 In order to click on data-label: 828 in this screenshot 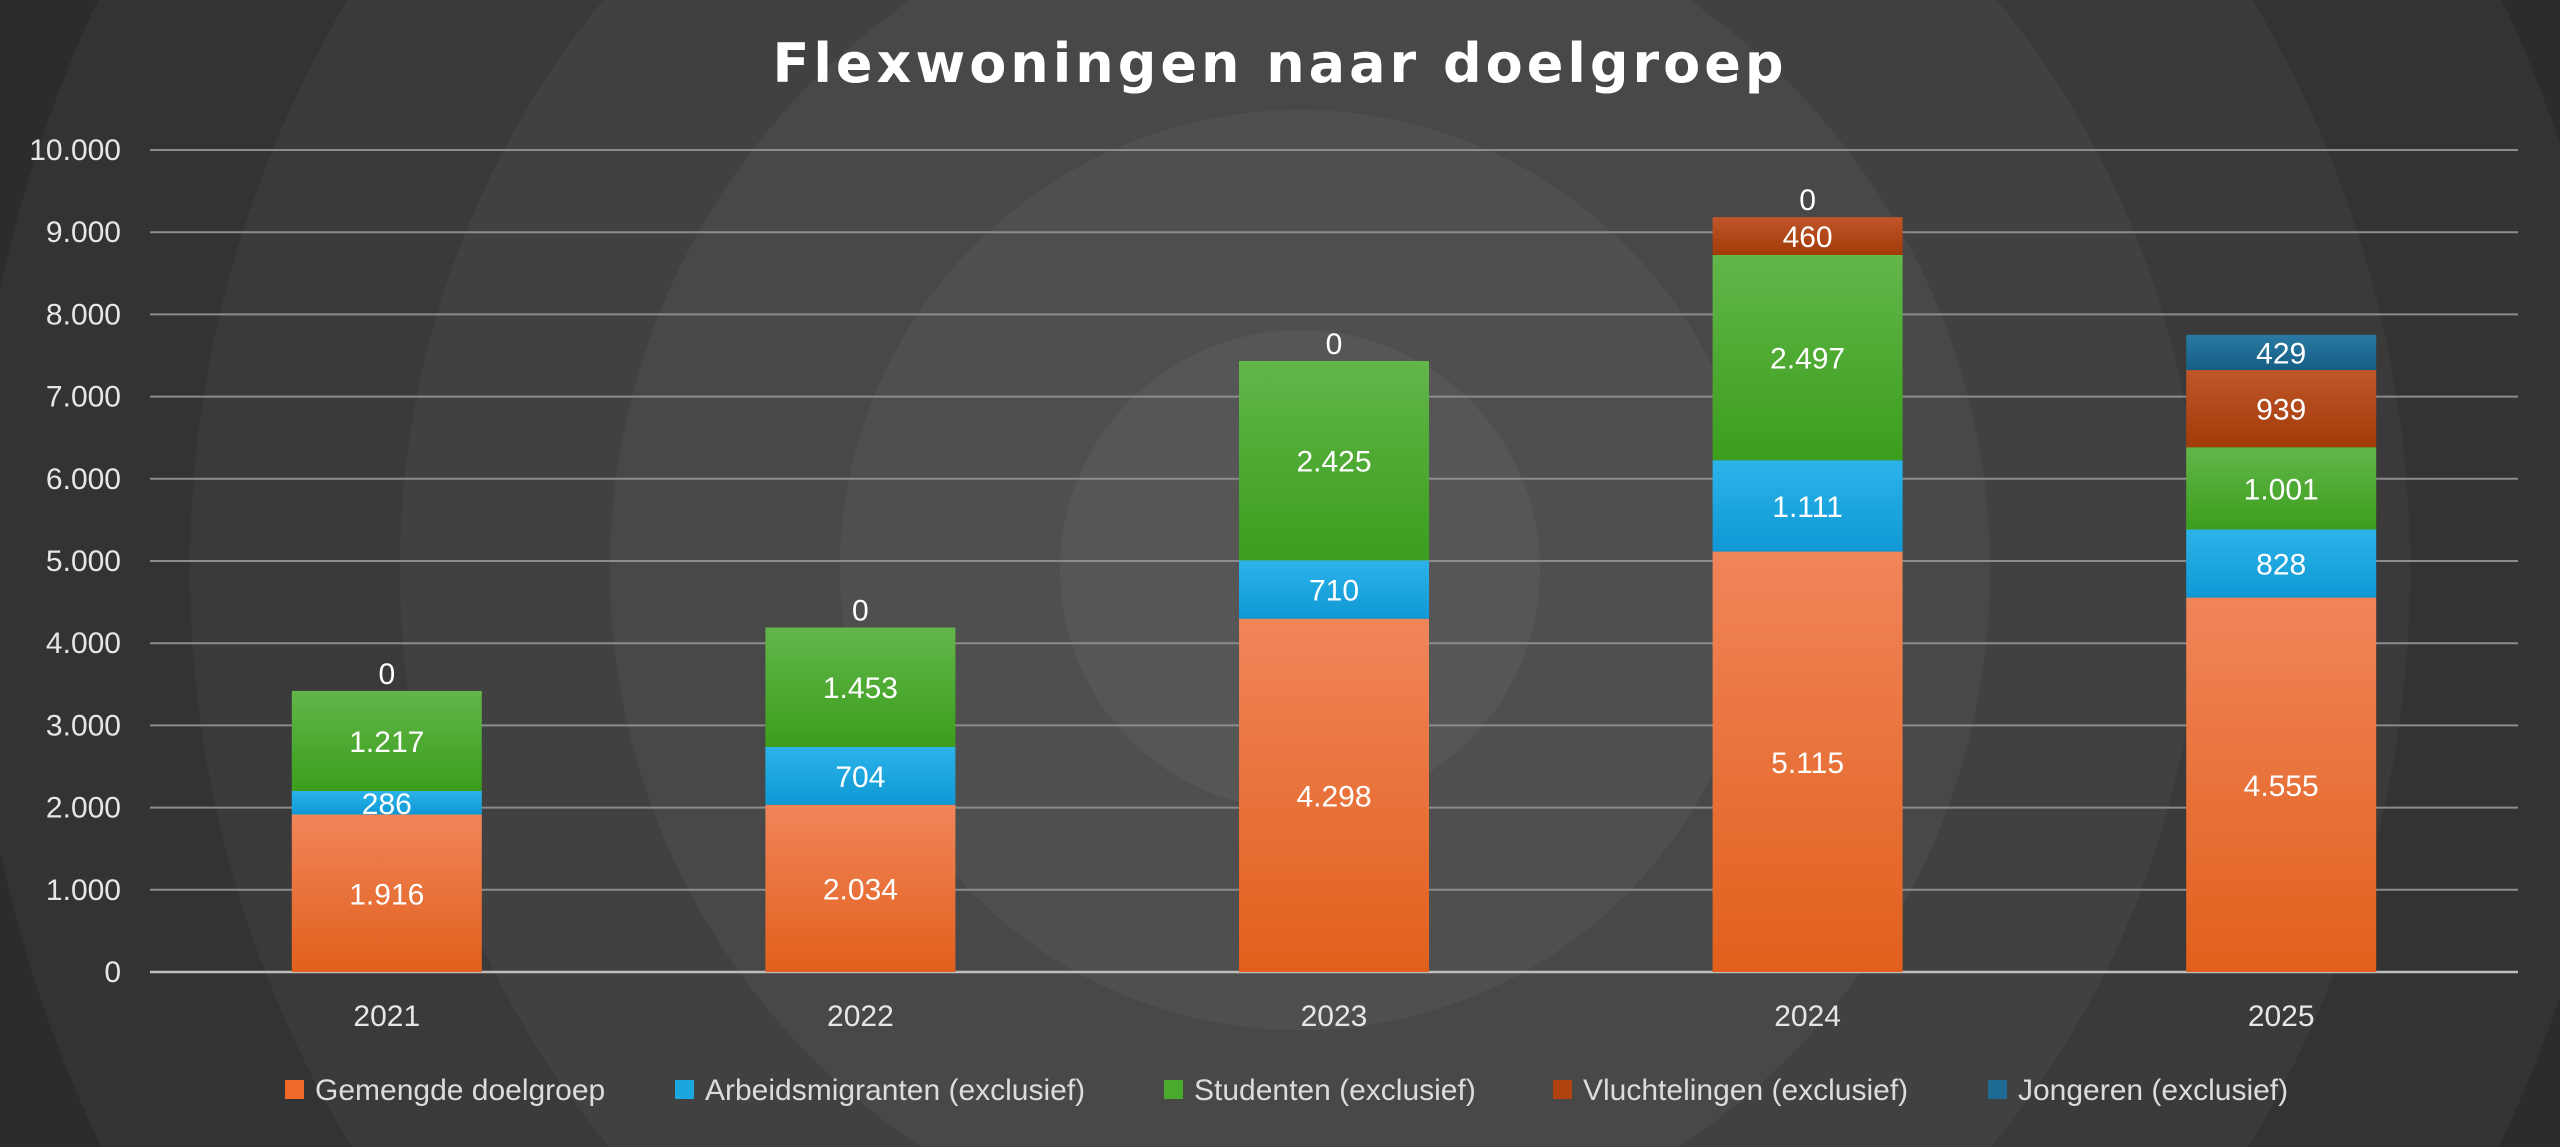, I will do `click(2281, 565)`.